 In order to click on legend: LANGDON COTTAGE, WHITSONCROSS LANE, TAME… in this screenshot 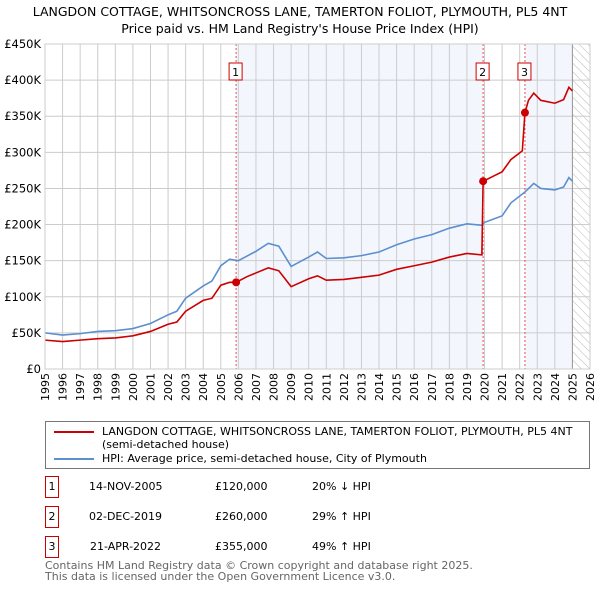, I will do `click(317, 445)`.